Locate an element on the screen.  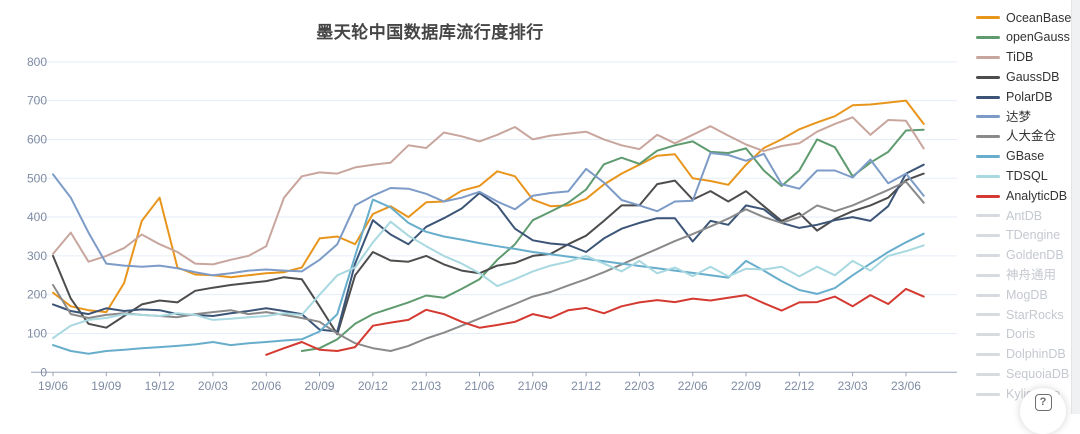
legend-label: Doris is located at coordinates (1021, 334).